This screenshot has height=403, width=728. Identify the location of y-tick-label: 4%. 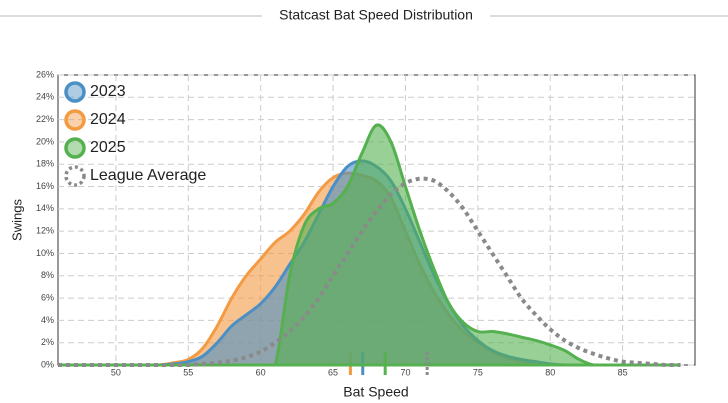
(47, 320).